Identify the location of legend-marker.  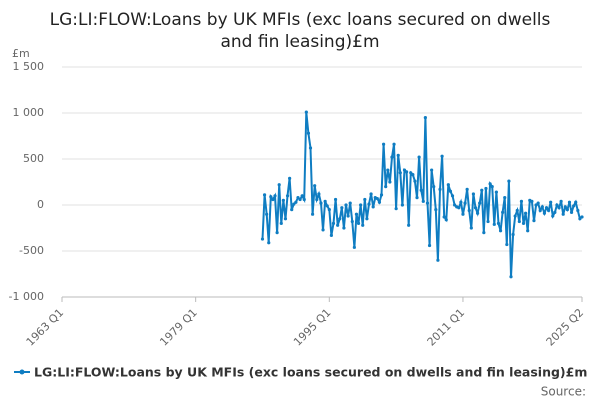
(22, 372).